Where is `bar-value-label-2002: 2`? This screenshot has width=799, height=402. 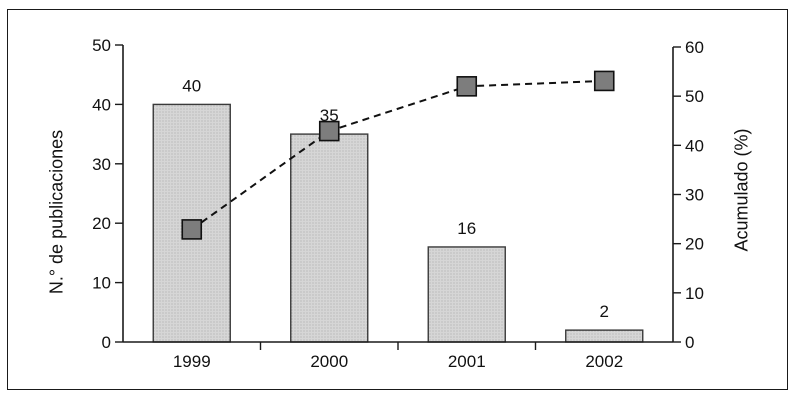 bar-value-label-2002: 2 is located at coordinates (604, 311).